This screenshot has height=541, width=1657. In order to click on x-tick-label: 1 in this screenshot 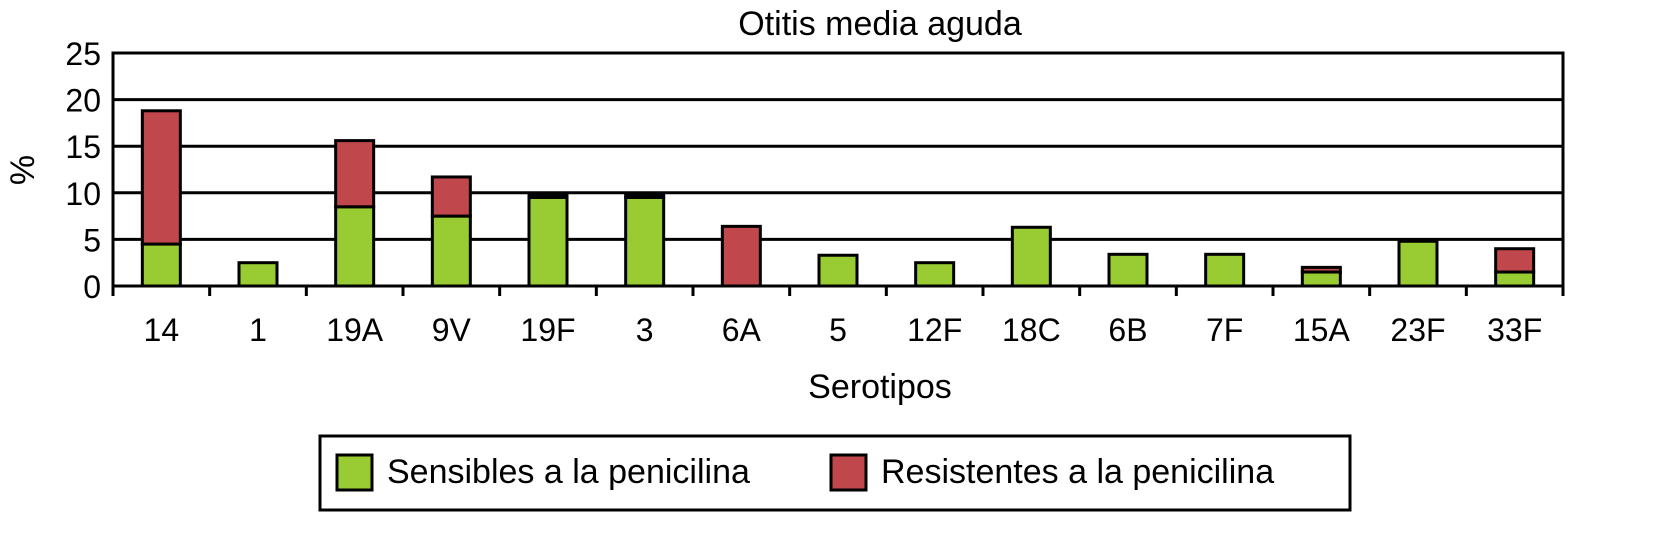, I will do `click(258, 330)`.